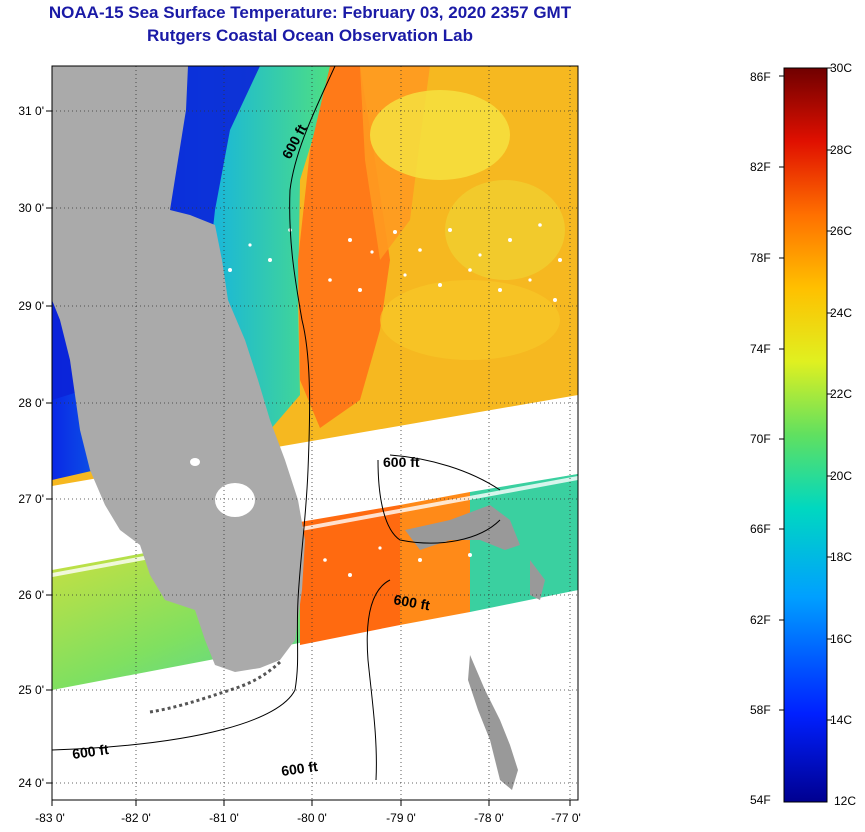 Image resolution: width=865 pixels, height=832 pixels. Describe the element at coordinates (31, 690) in the screenshot. I see `lat-label: 25 0'` at that location.